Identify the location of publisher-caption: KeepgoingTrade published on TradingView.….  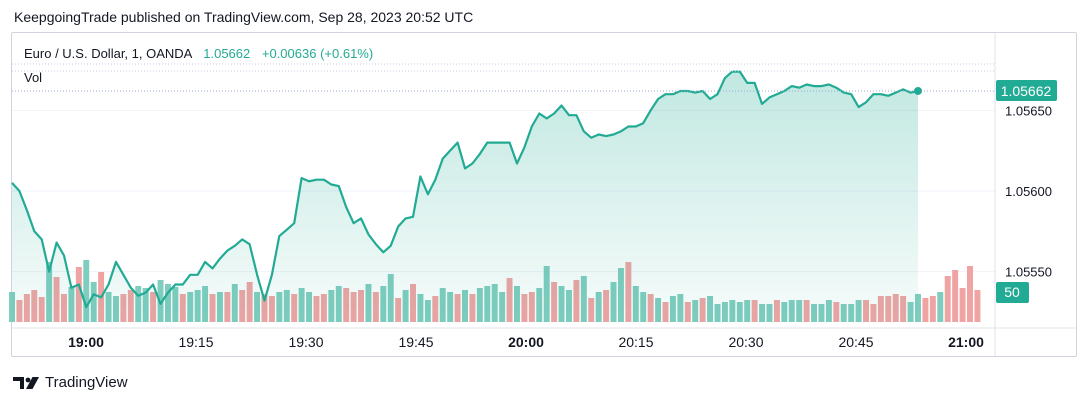
(244, 17).